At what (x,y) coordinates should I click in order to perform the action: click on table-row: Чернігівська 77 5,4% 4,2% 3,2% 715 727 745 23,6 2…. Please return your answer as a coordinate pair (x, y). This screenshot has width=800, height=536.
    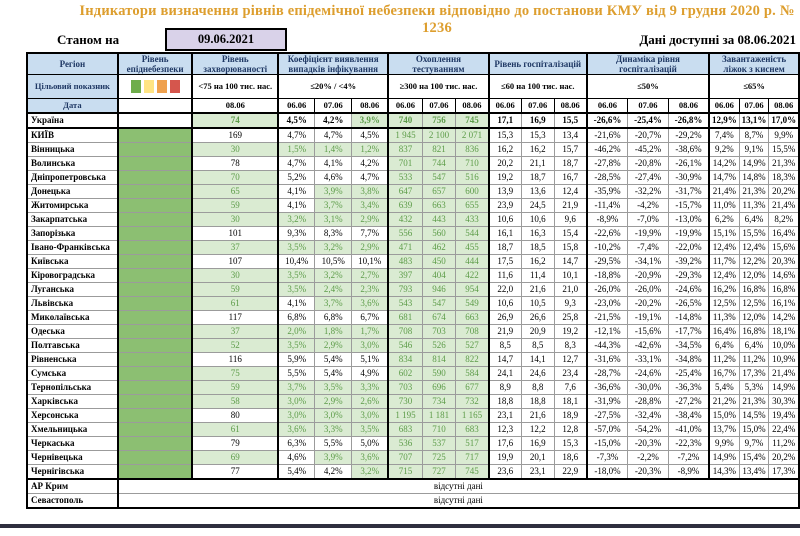
    Looking at the image, I should click on (413, 472).